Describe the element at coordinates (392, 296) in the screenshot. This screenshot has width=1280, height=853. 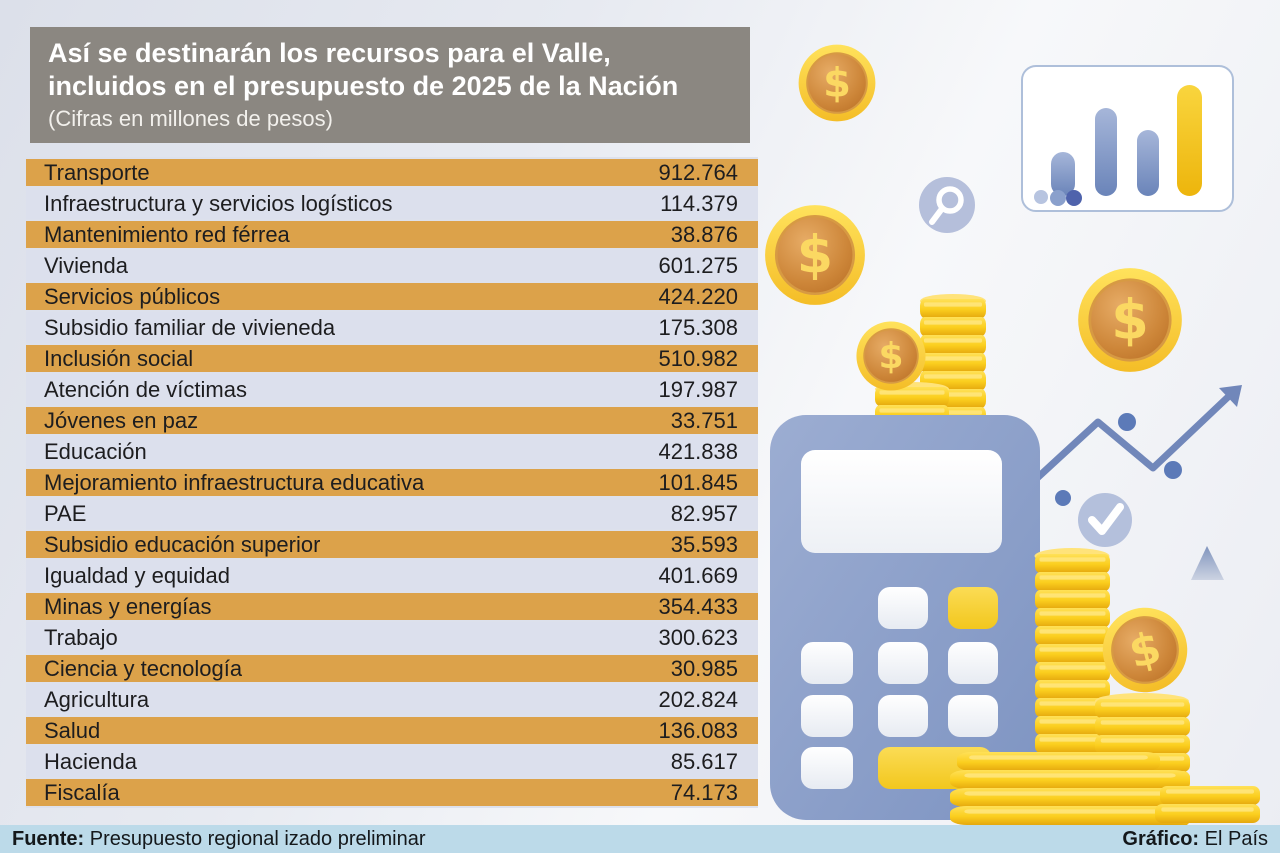
I see `table-row: Servicios públicos 424.220` at that location.